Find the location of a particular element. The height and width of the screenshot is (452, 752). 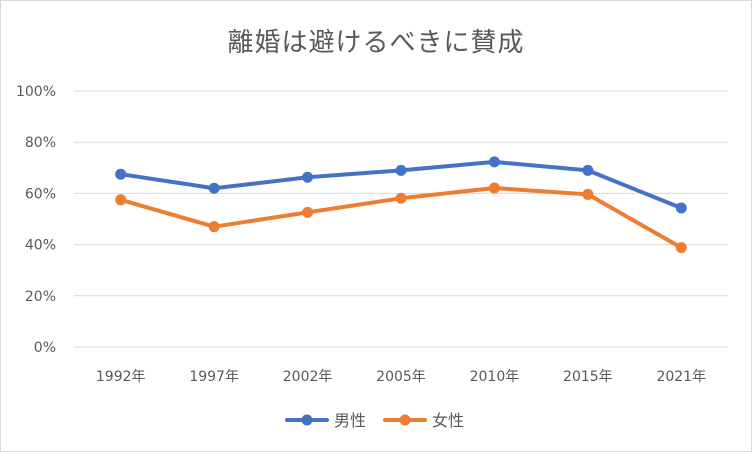

y-tick-label: 100% is located at coordinates (36, 92).